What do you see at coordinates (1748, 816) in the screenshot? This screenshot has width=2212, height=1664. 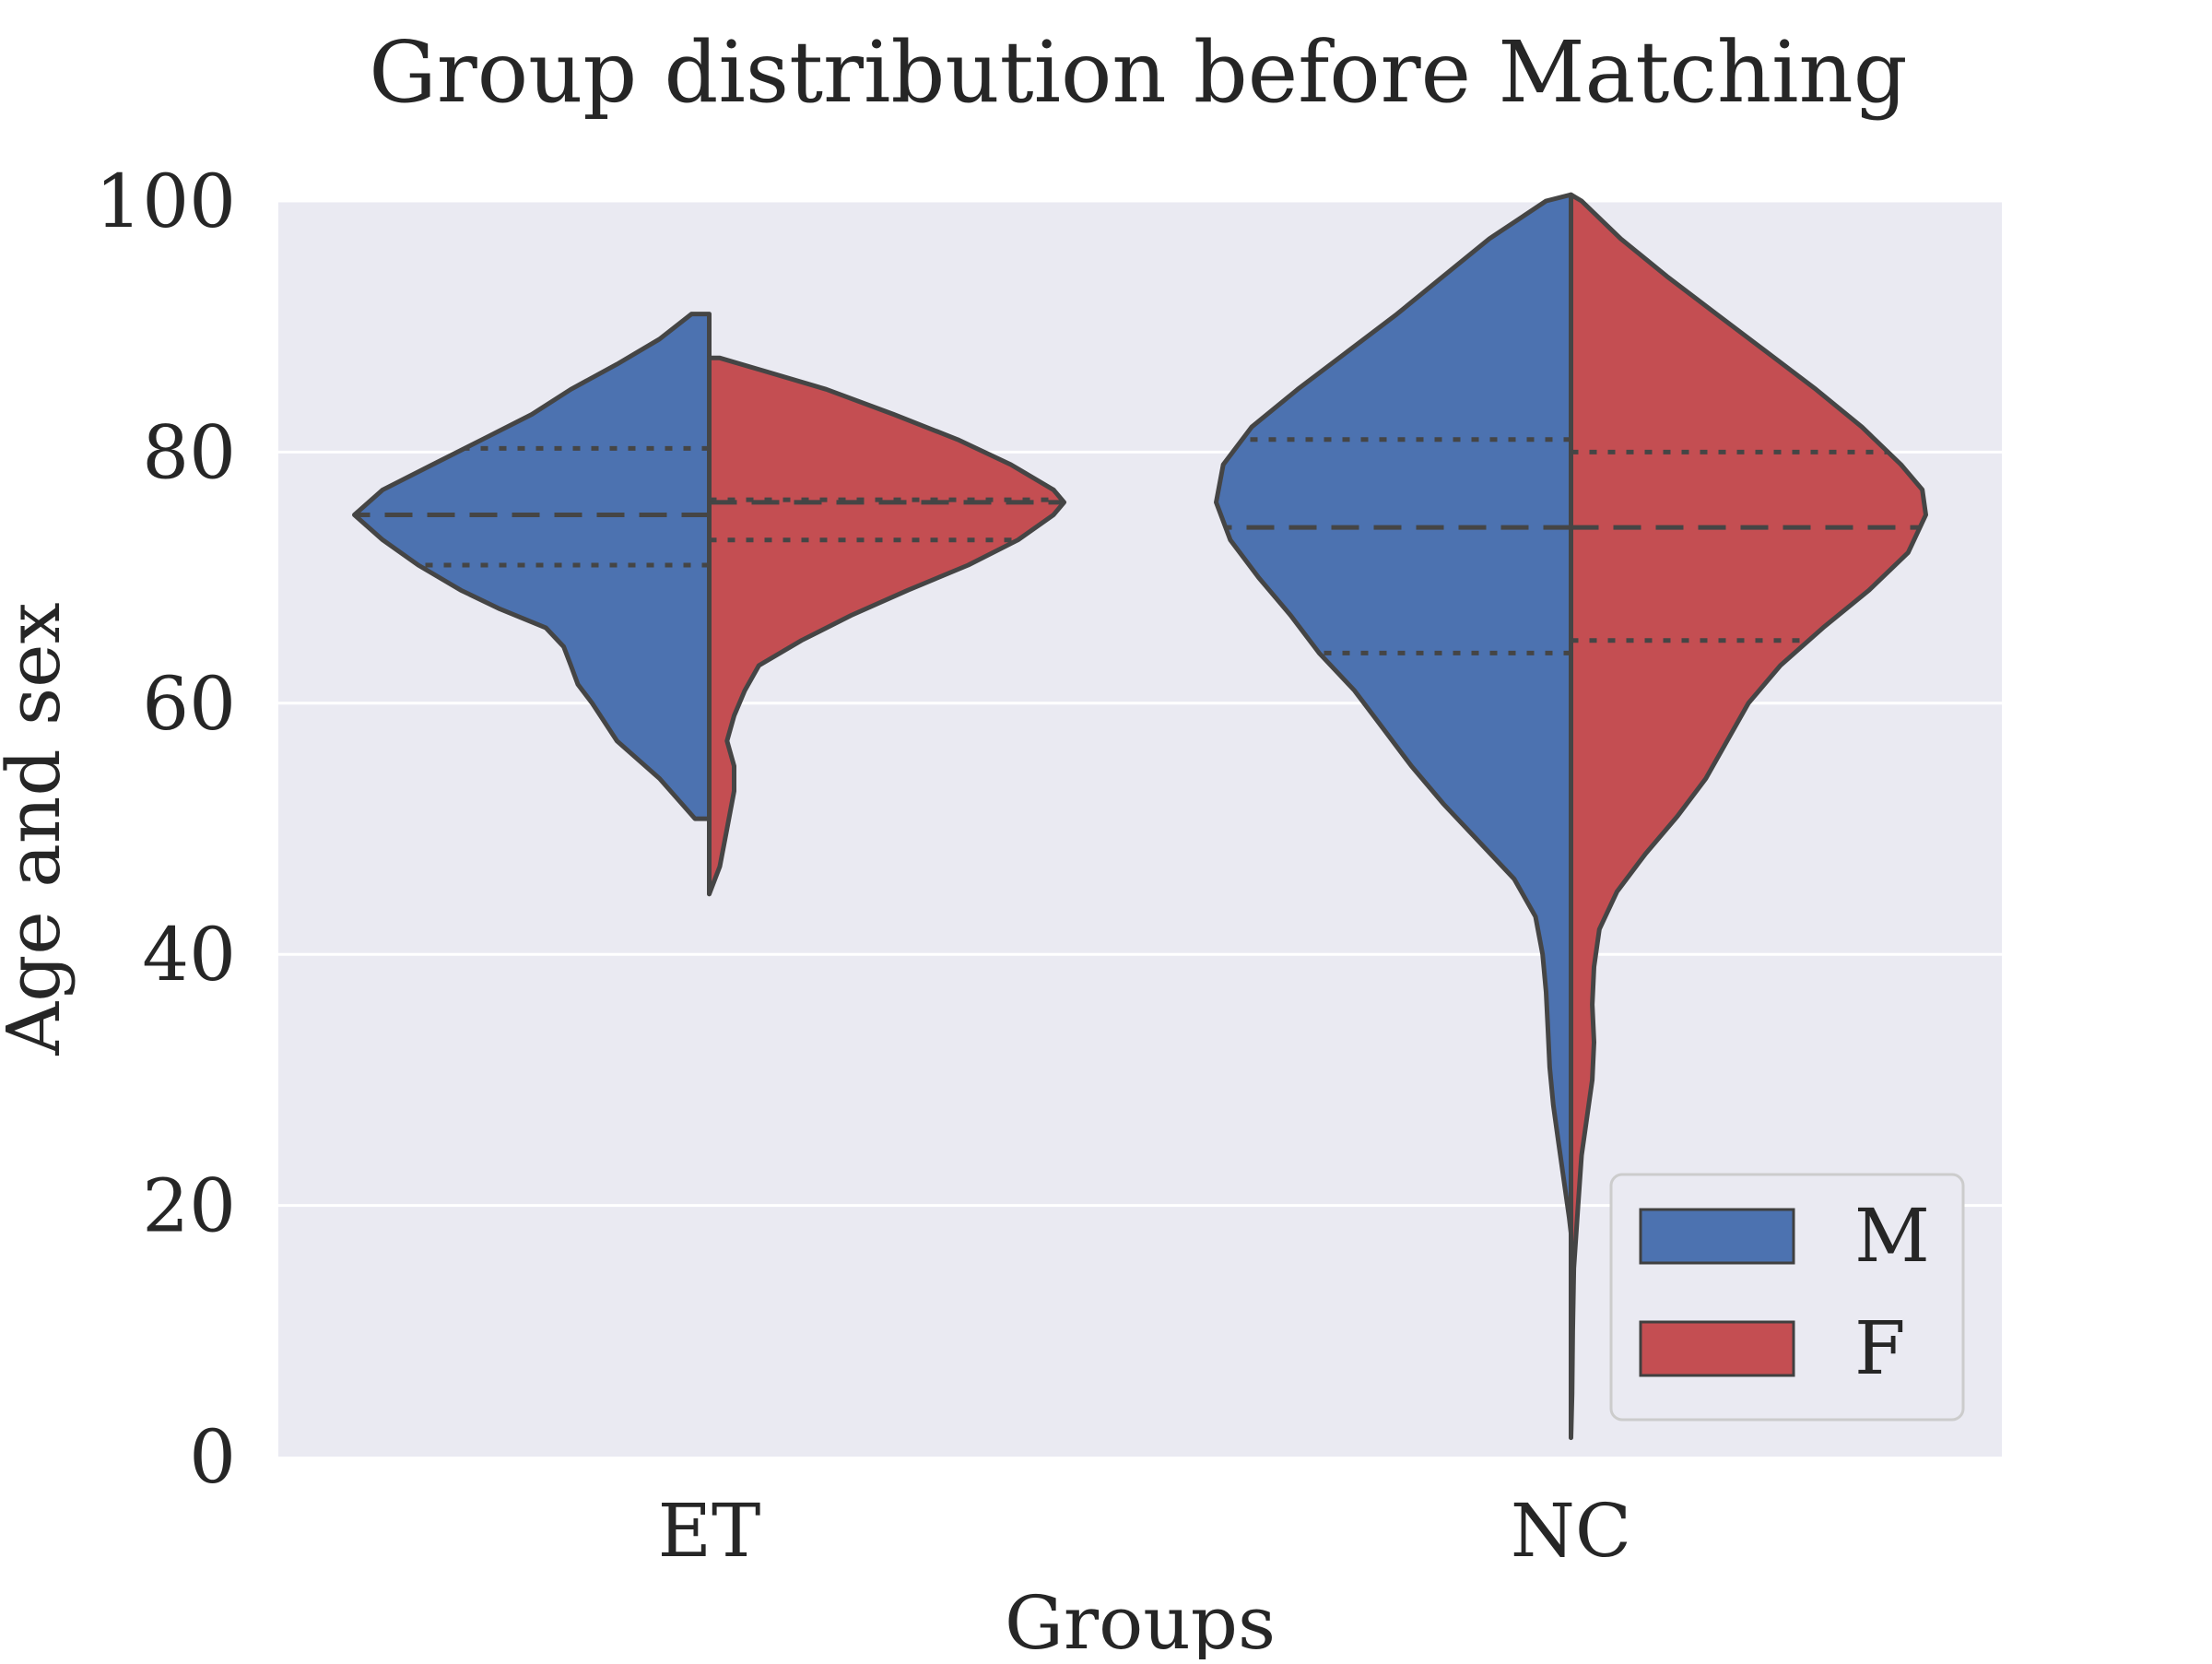 I see `violin-f-nc` at bounding box center [1748, 816].